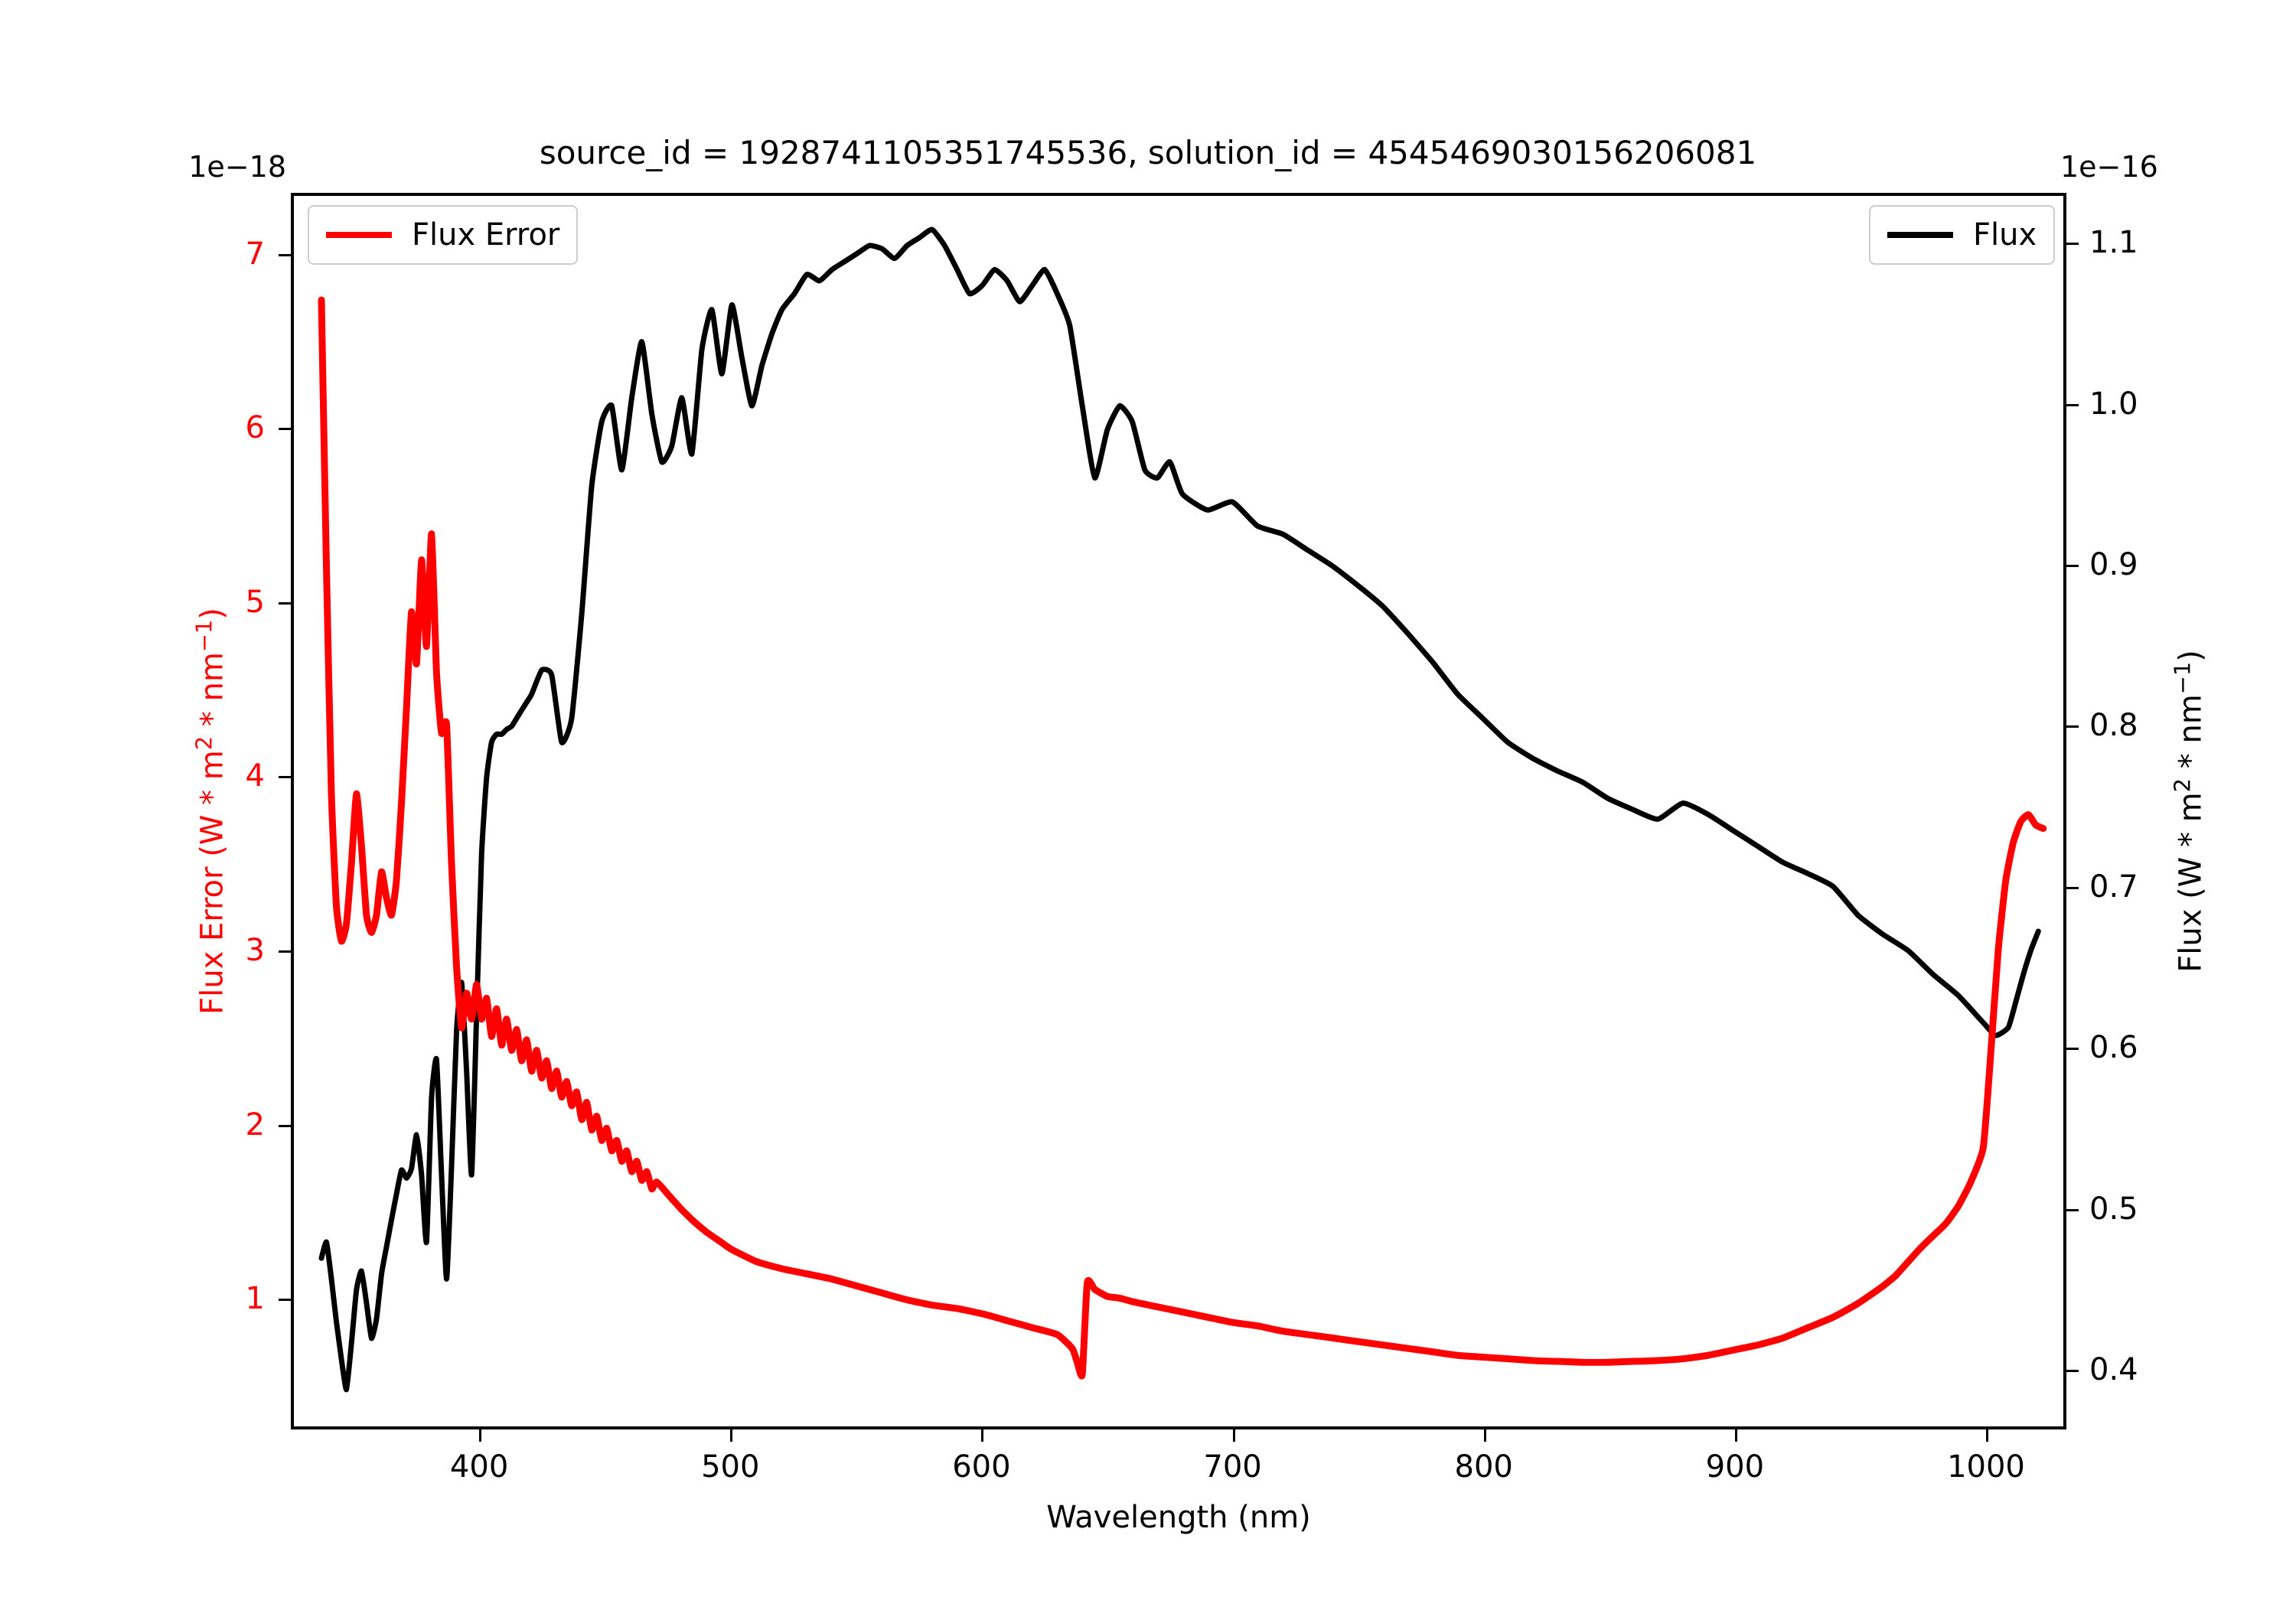 This screenshot has height=1607, width=2296. I want to click on right-axis-title: Flux (W * m2 * nm−1), so click(2188, 811).